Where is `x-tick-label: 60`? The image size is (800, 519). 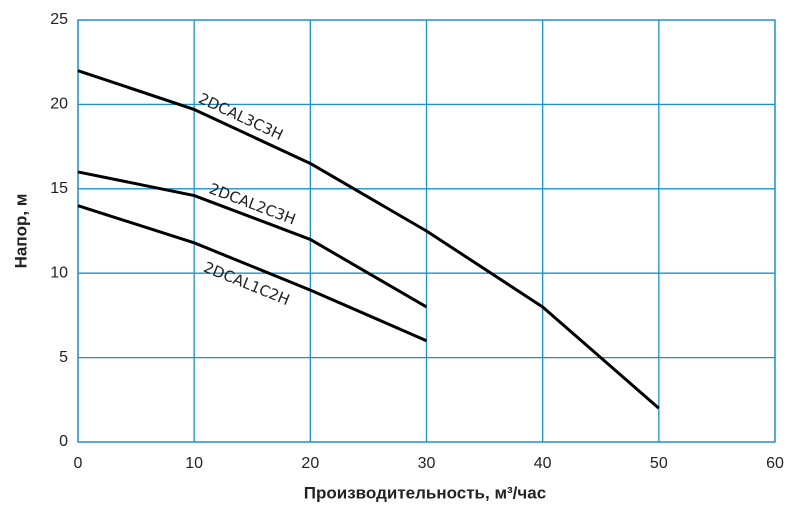 x-tick-label: 60 is located at coordinates (775, 463).